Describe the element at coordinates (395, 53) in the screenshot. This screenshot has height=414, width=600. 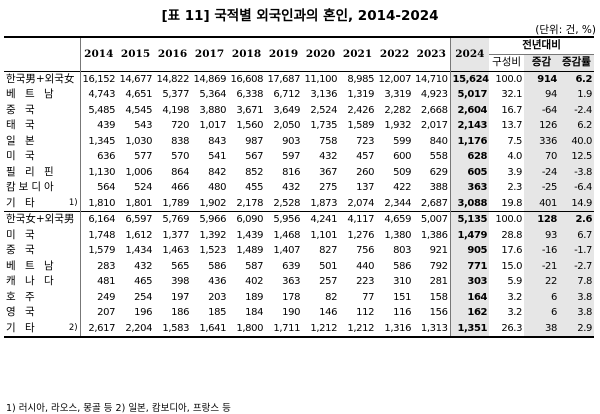
I see `header-year: 2022` at that location.